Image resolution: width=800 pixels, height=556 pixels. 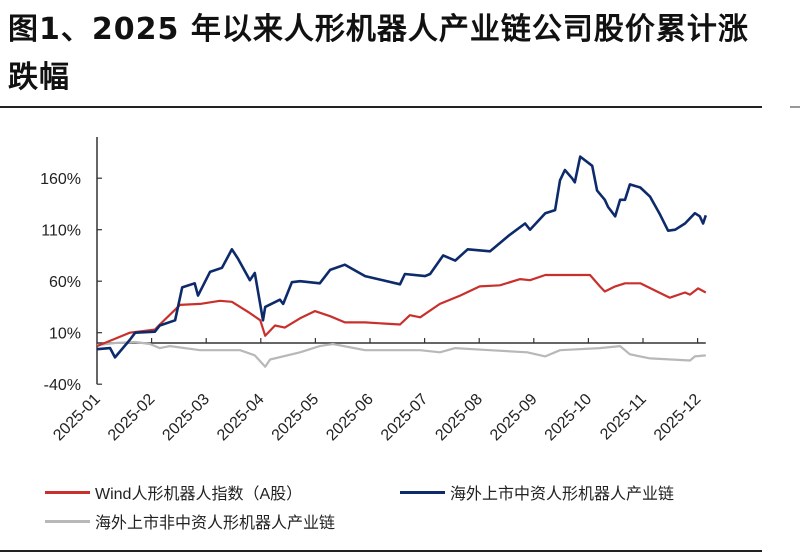 I want to click on legend-swatch-red, so click(x=67, y=492).